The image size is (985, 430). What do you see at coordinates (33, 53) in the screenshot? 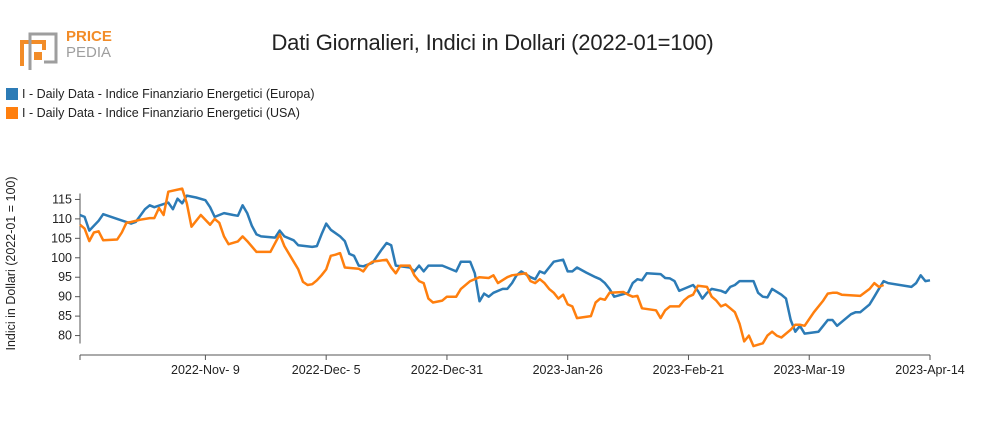
I see `logo-bracket-orange` at bounding box center [33, 53].